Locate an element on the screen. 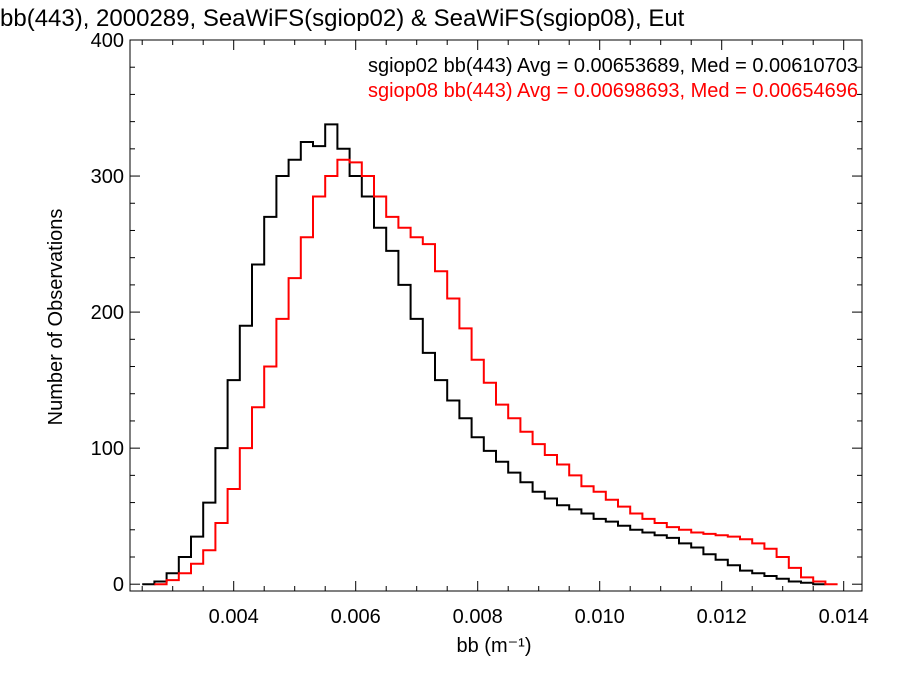 The image size is (900, 680). x-tick-label: 0.012 is located at coordinates (722, 617).